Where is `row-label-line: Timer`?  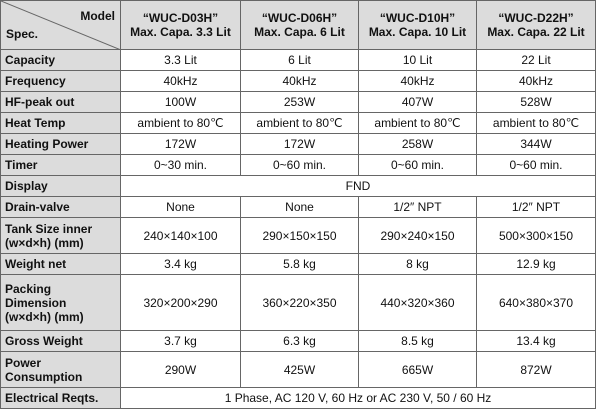 row-label-line: Timer is located at coordinates (21, 165).